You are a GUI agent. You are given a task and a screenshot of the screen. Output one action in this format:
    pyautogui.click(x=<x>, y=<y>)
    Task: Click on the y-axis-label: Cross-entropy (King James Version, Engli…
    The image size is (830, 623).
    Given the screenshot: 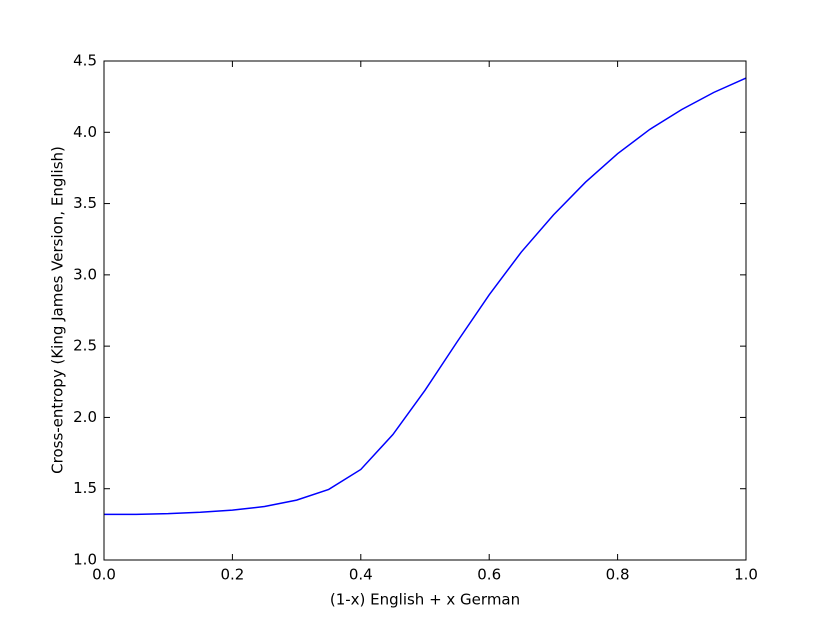 What is the action you would take?
    pyautogui.click(x=58, y=310)
    